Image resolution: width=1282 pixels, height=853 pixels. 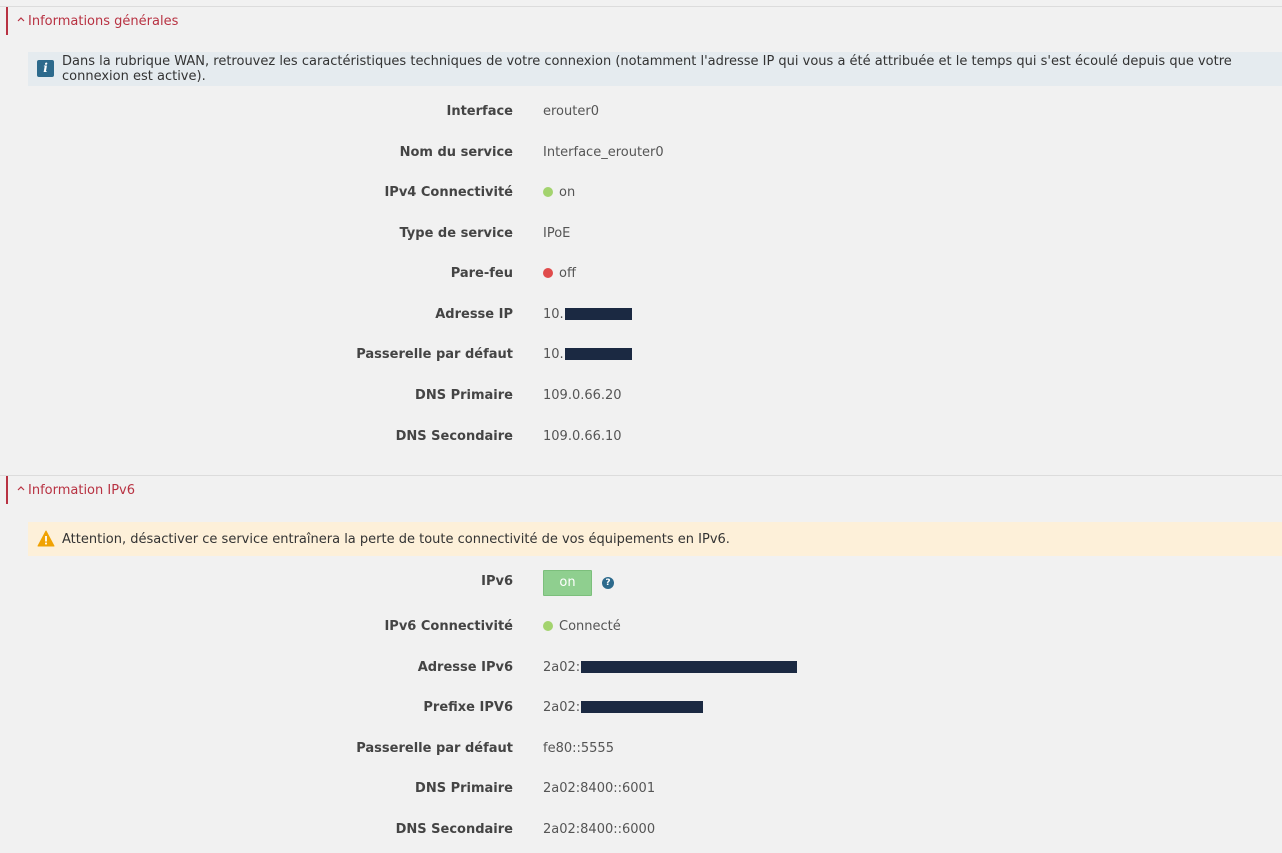 What do you see at coordinates (571, 111) in the screenshot?
I see `value-interface: erouter0` at bounding box center [571, 111].